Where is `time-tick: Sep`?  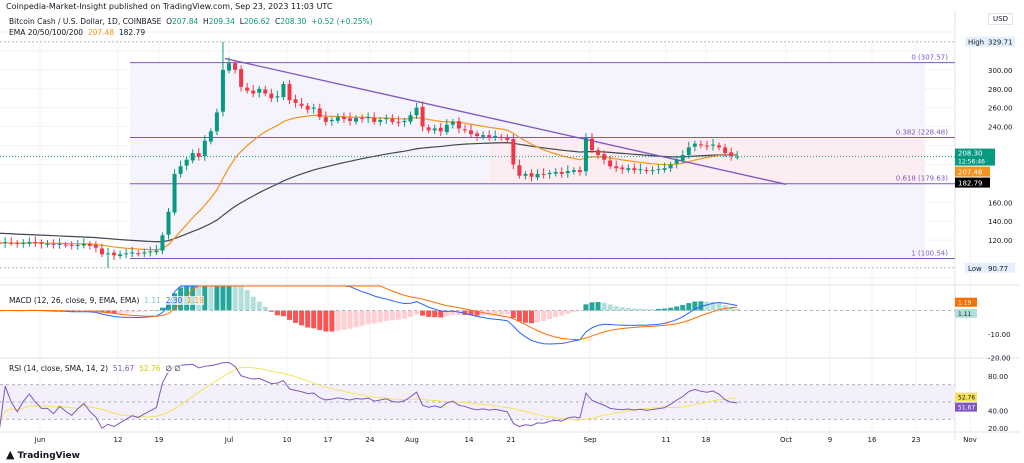 time-tick: Sep is located at coordinates (590, 440).